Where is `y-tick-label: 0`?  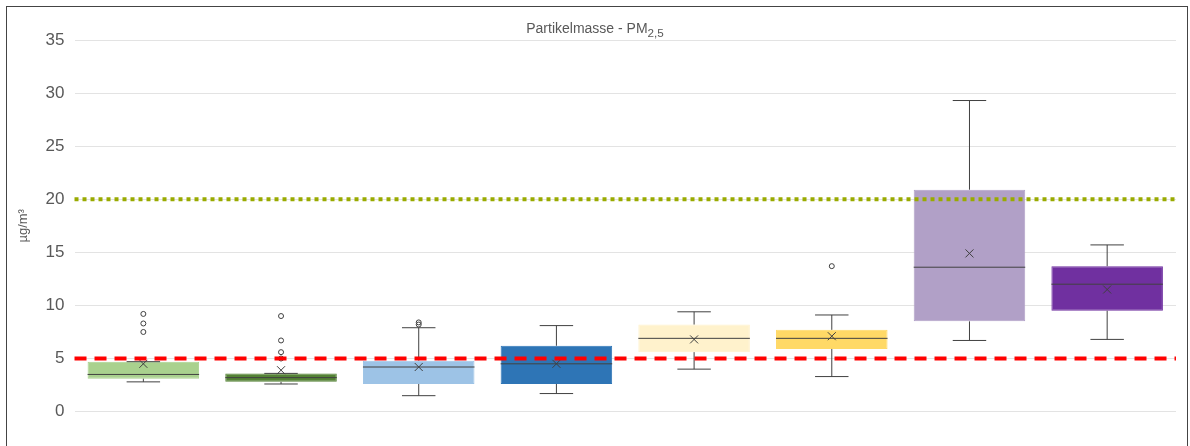 y-tick-label: 0 is located at coordinates (60, 411).